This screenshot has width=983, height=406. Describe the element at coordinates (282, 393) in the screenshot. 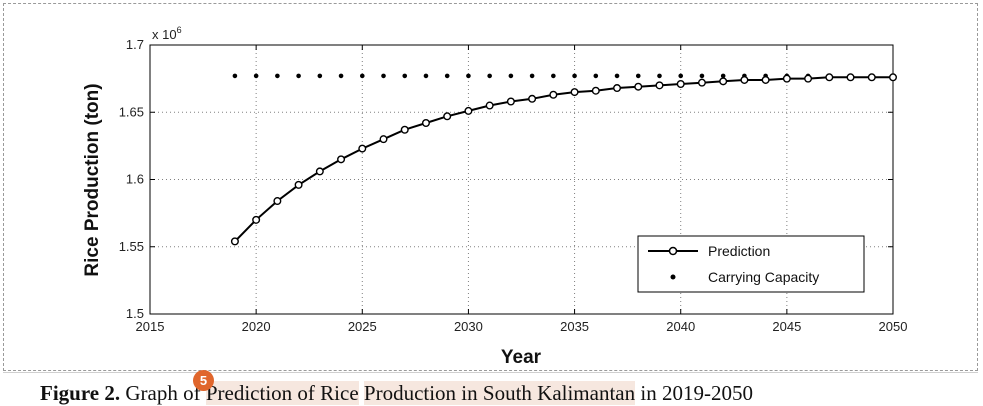

I see `caption-highlight-1: Prediction of Rice` at that location.